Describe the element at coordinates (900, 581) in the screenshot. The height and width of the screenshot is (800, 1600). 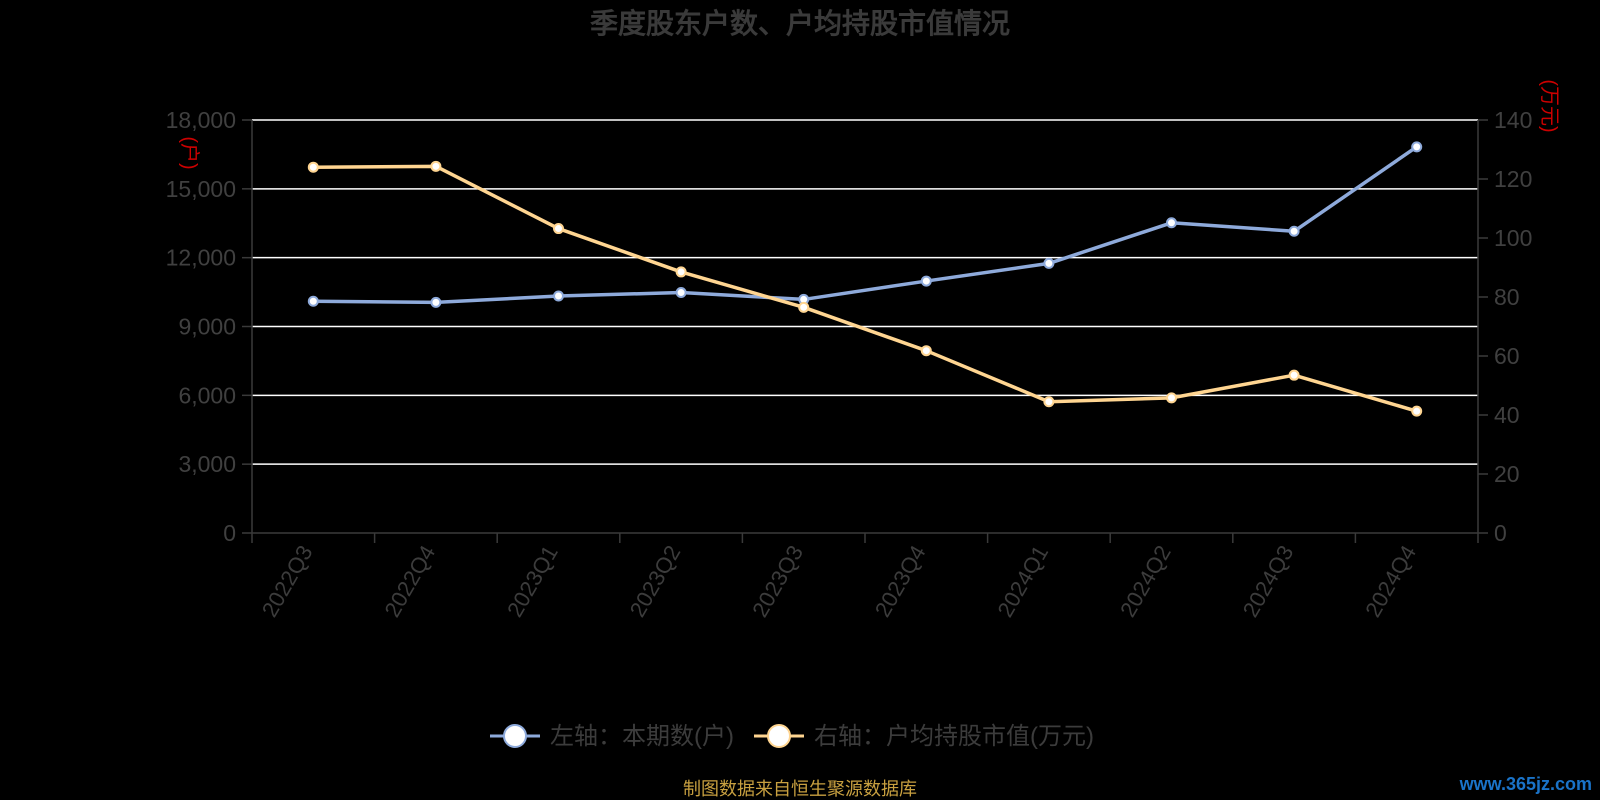
I see `x-tick-label: 2023Q4` at that location.